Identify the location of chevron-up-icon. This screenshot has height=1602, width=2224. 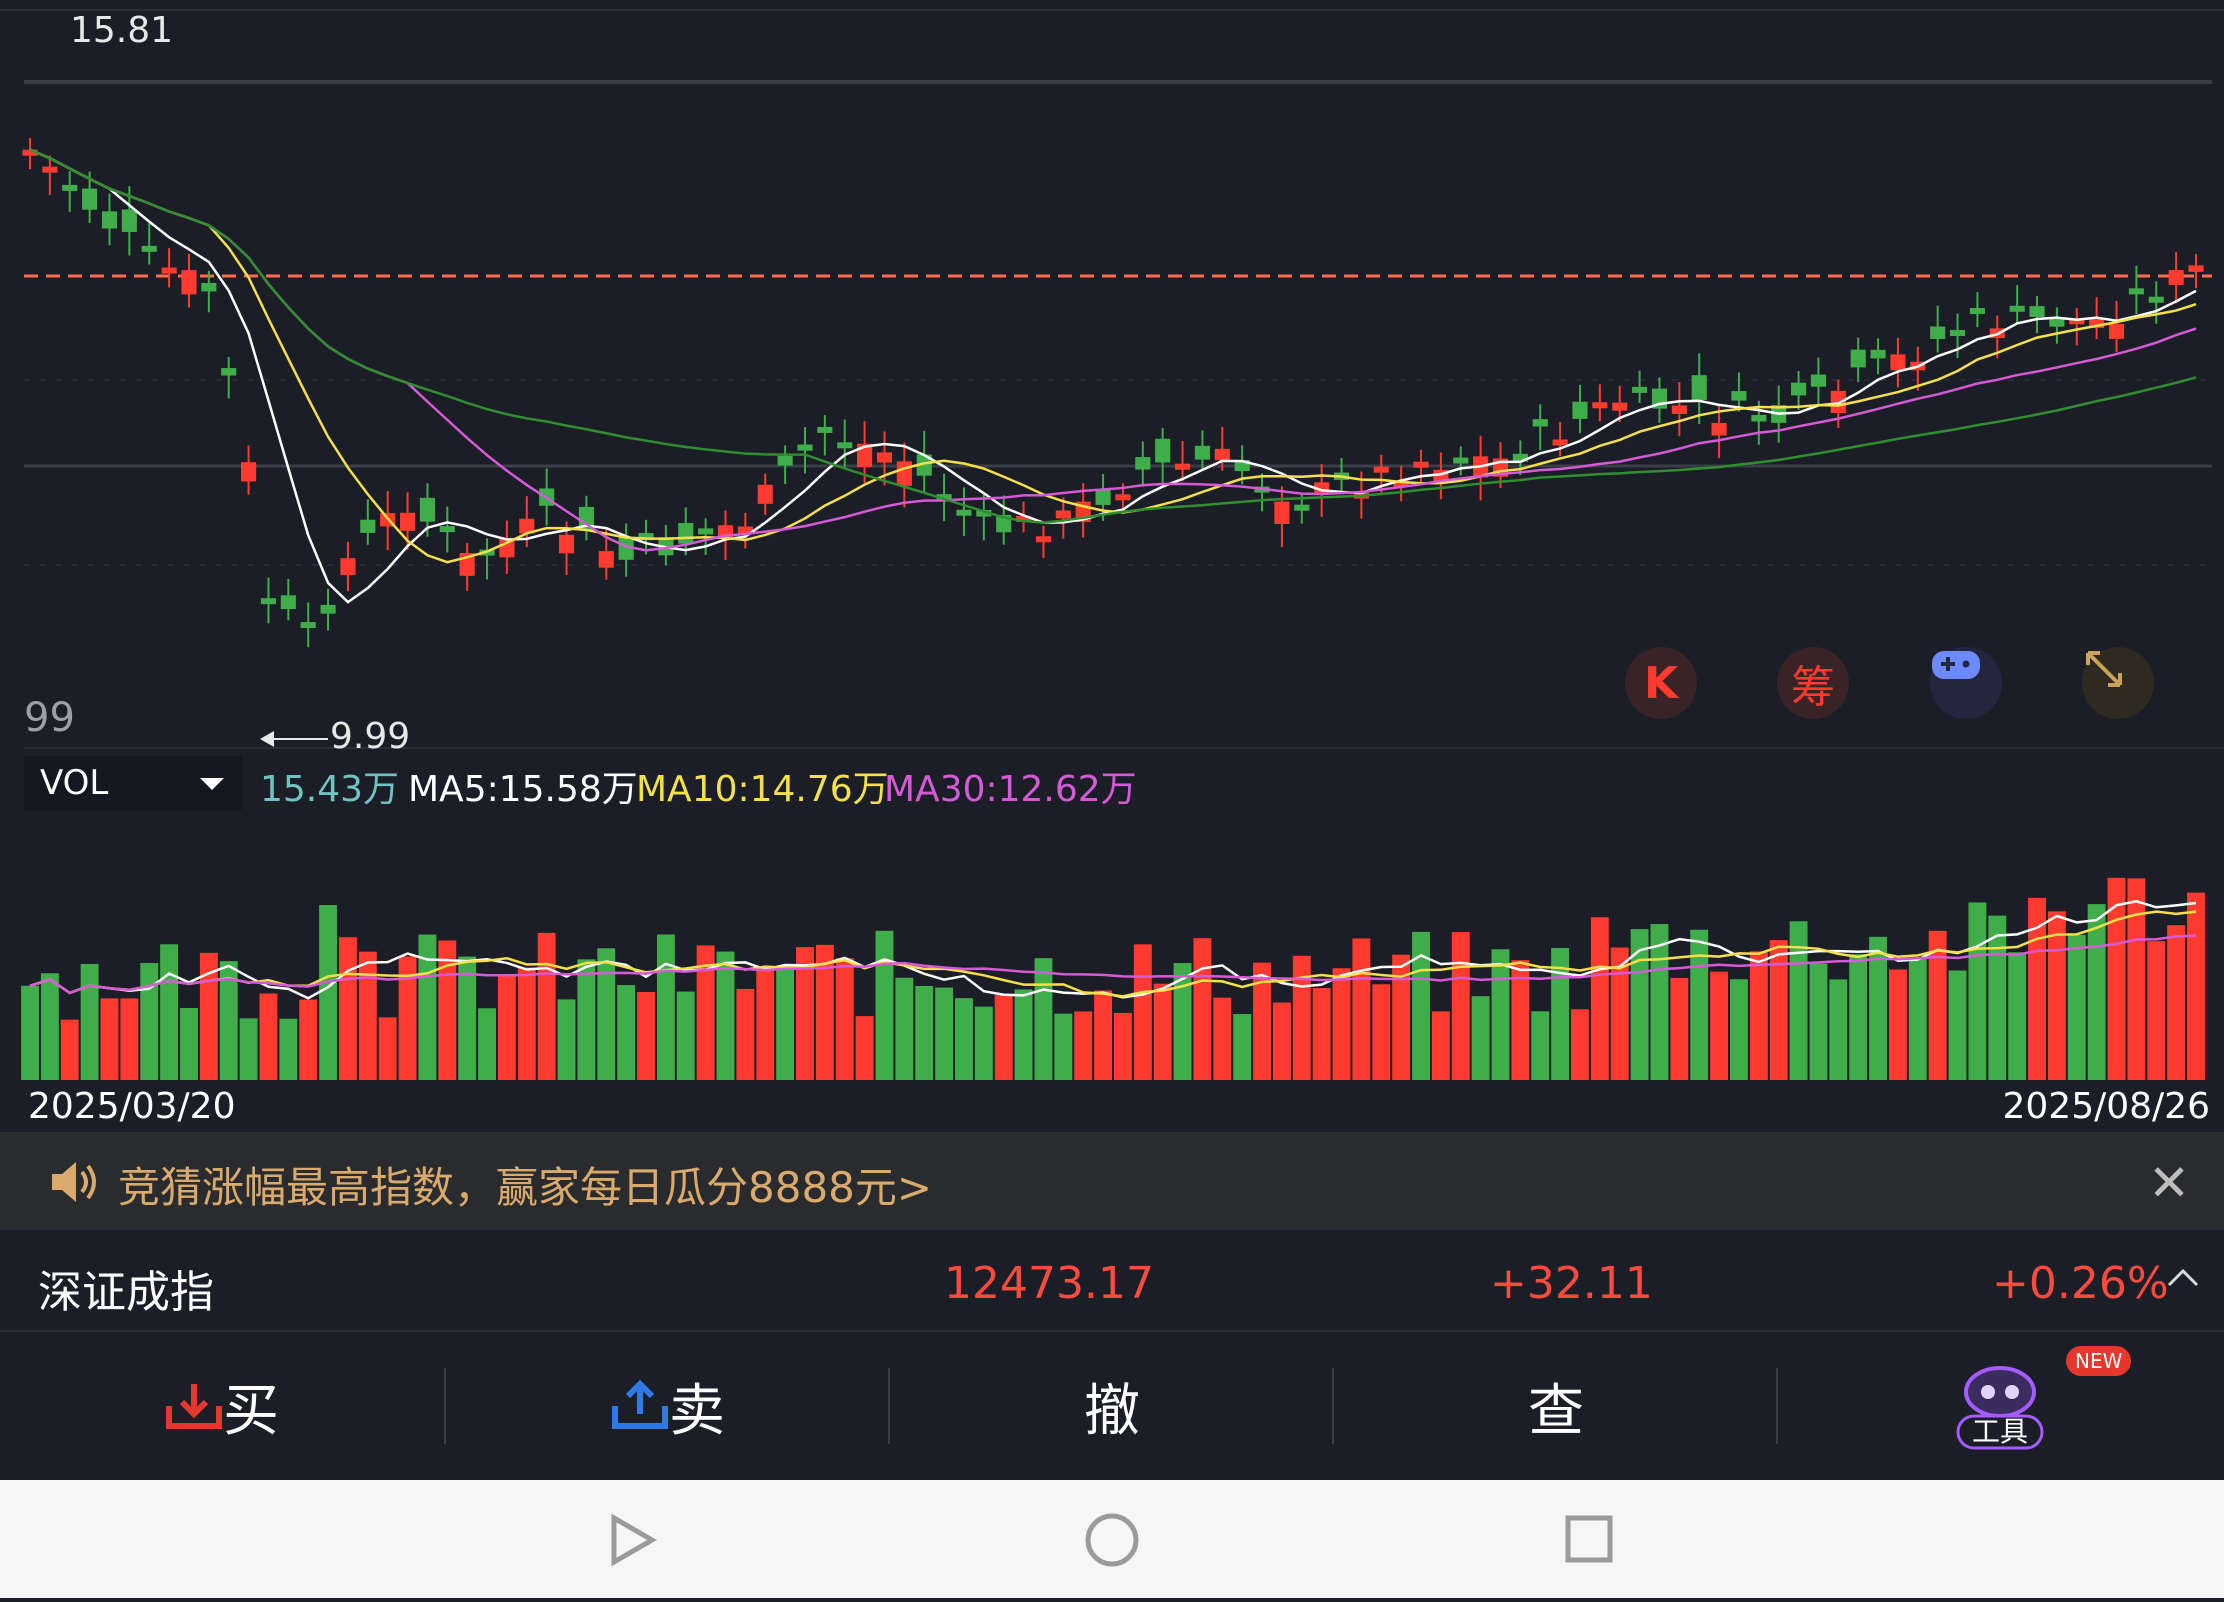
(2183, 1277).